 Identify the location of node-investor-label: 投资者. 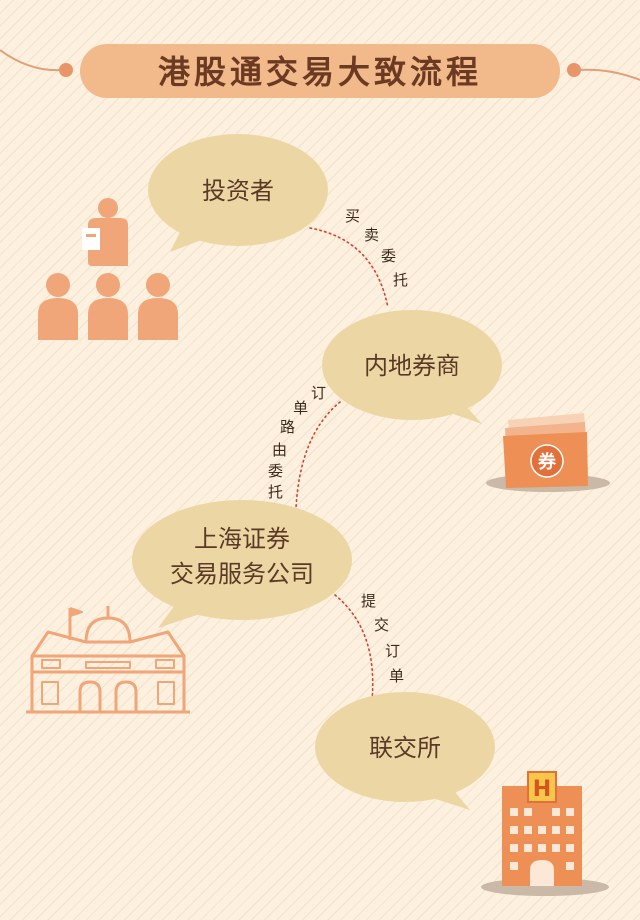
(238, 191).